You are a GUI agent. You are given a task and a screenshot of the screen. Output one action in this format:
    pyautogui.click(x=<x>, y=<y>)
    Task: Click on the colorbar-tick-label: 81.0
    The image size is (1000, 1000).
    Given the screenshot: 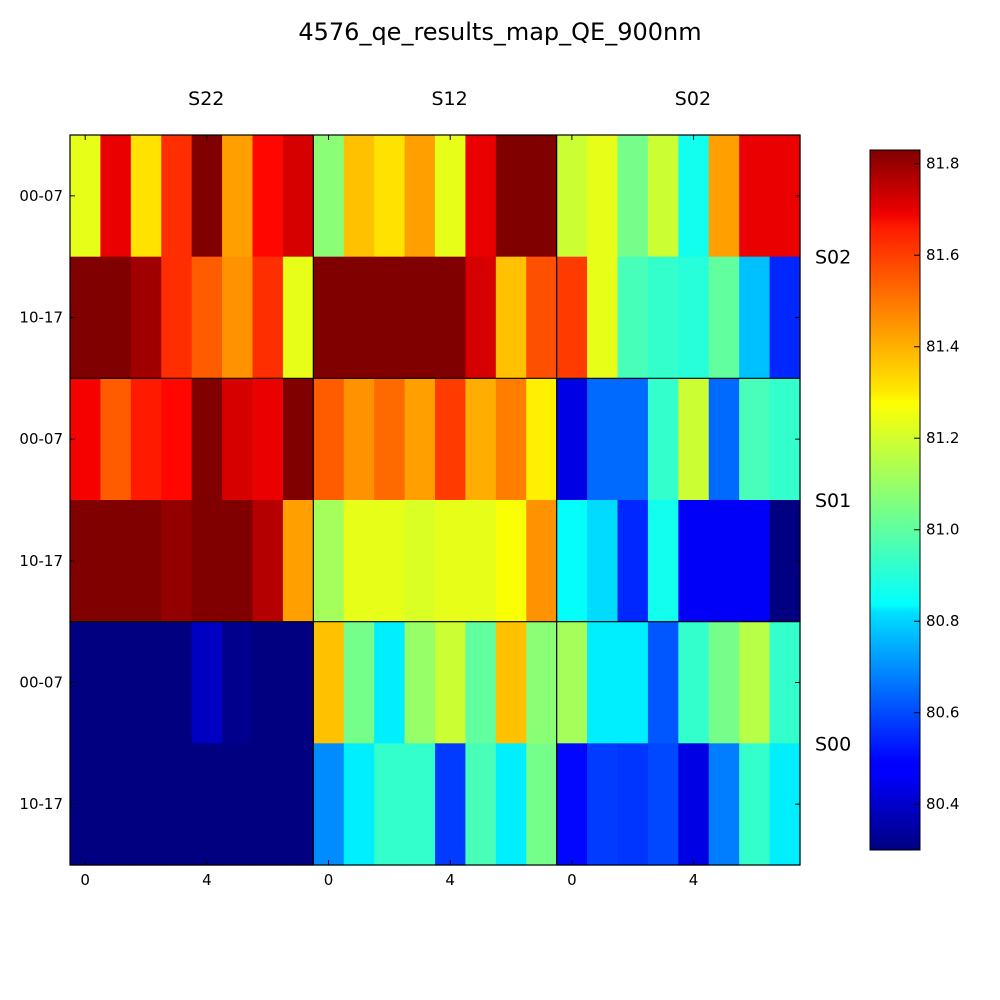 What is the action you would take?
    pyautogui.click(x=942, y=530)
    